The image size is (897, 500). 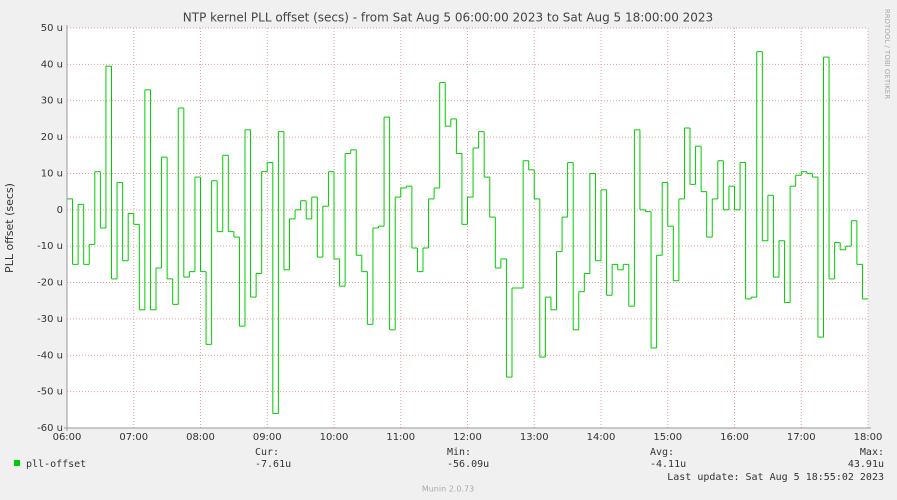 I want to click on stat-label: Cur:, so click(x=267, y=452).